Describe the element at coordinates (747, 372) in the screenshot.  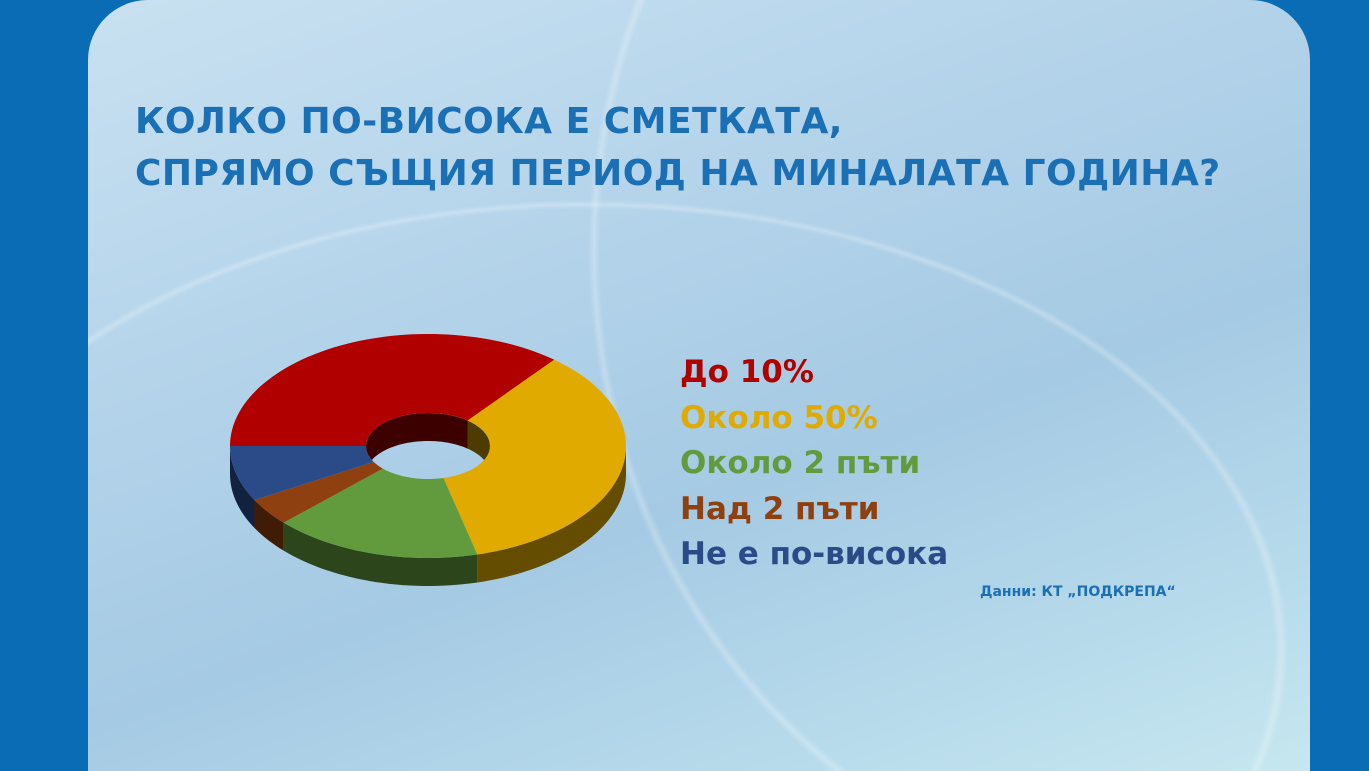
I see `legend-item-0: До 10%` at that location.